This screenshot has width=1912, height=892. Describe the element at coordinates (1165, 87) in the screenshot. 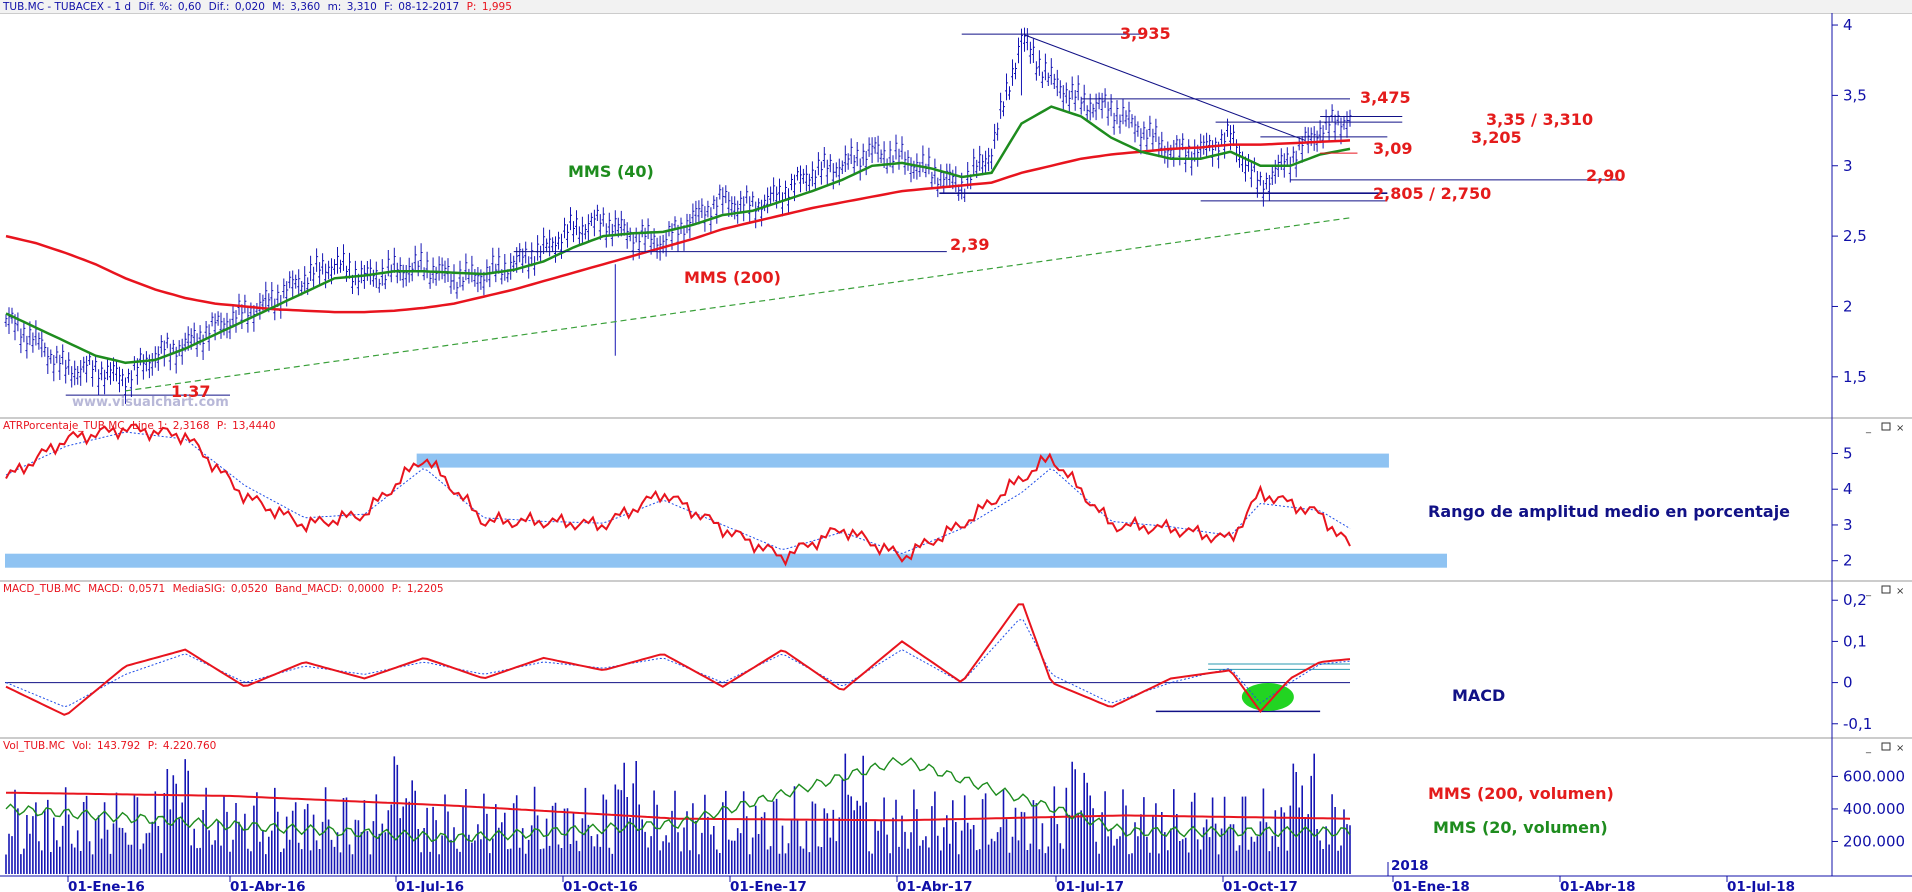

I see `descending-trendline` at that location.